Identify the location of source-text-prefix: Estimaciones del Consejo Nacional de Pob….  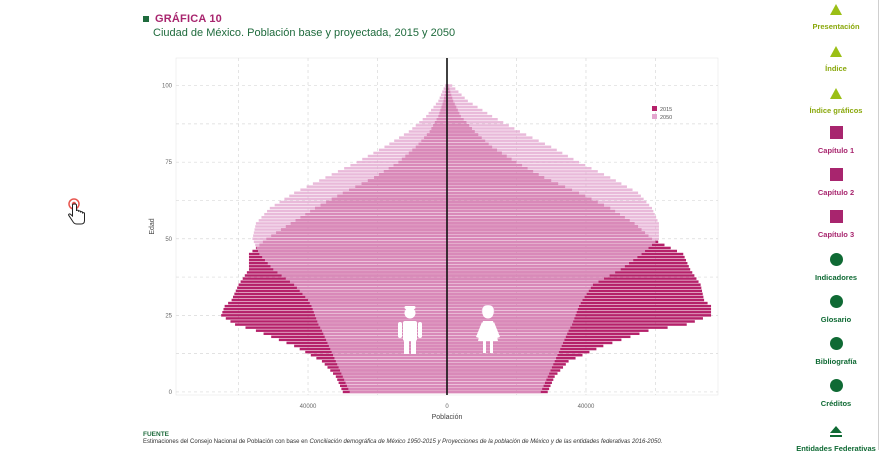
(226, 442).